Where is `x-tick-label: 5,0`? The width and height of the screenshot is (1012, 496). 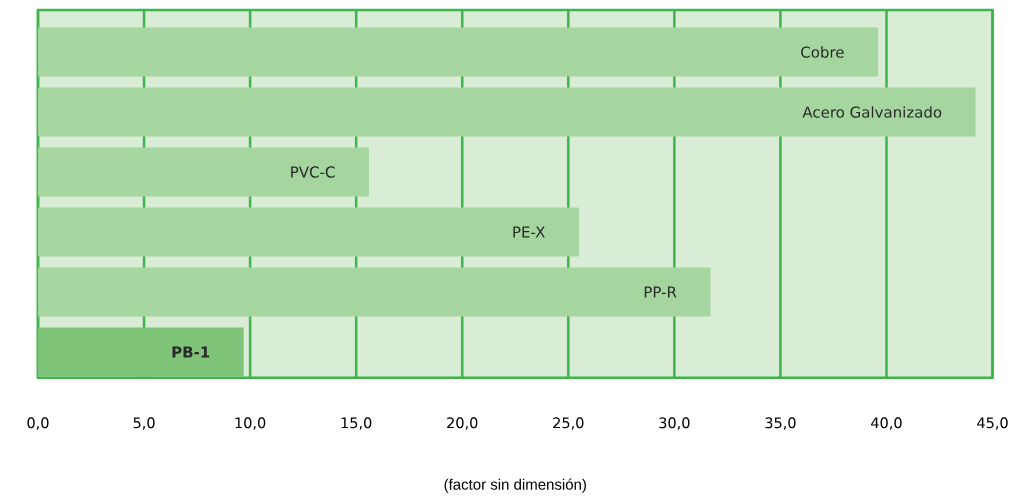
x-tick-label: 5,0 is located at coordinates (144, 423).